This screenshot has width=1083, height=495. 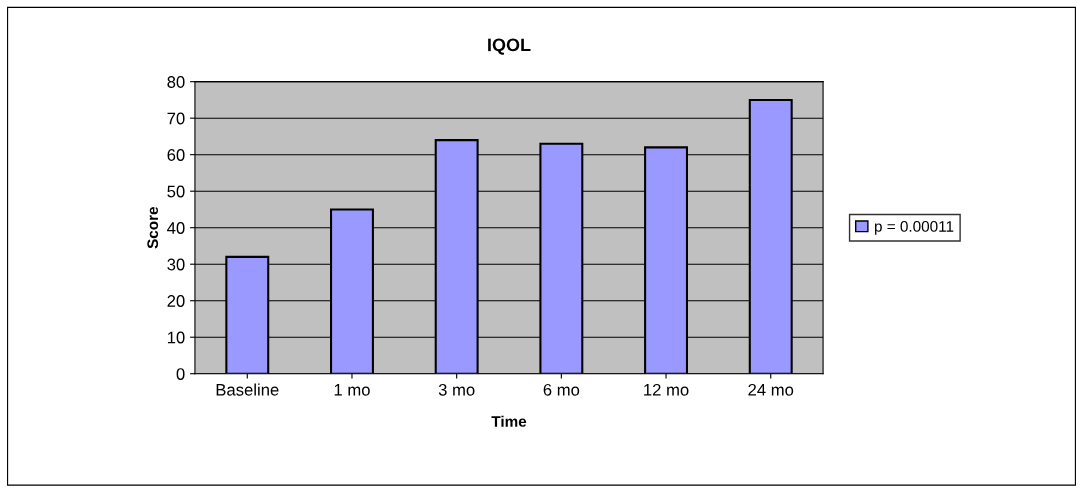 What do you see at coordinates (352, 390) in the screenshot?
I see `x-tick-label: 1 mo` at bounding box center [352, 390].